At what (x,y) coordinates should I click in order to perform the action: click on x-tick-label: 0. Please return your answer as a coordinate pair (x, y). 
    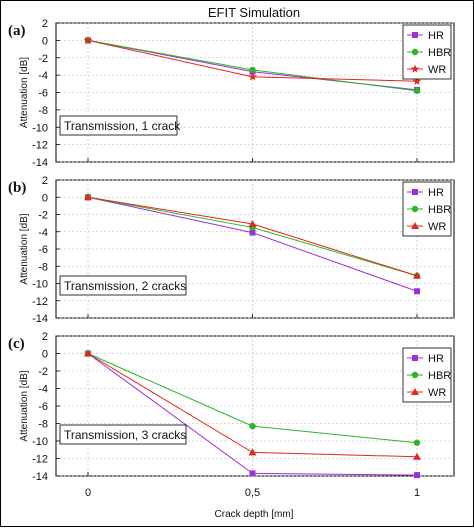
    Looking at the image, I should click on (88, 493).